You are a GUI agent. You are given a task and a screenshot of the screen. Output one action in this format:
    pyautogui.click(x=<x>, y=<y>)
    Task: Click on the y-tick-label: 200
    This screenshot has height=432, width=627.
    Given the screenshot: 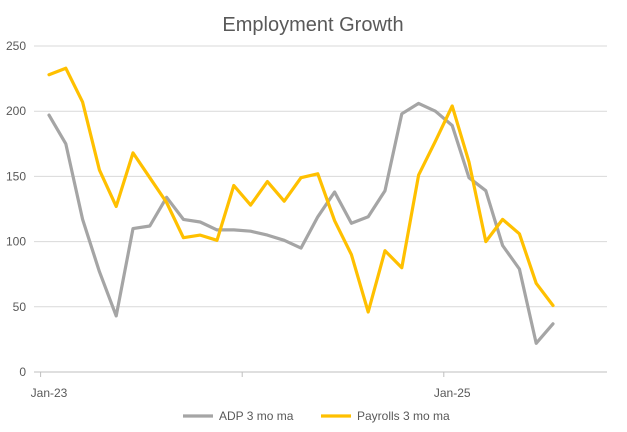 What is the action you would take?
    pyautogui.click(x=16, y=111)
    